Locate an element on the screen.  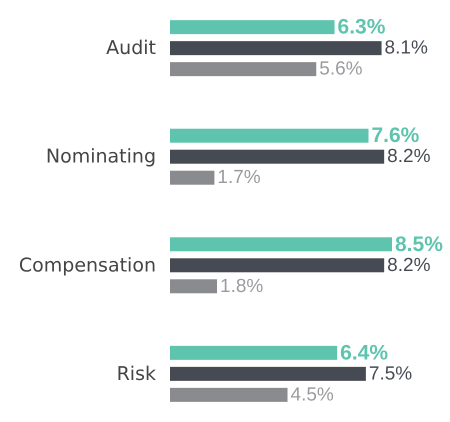
y-tick-label: Compensation is located at coordinates (87, 265).